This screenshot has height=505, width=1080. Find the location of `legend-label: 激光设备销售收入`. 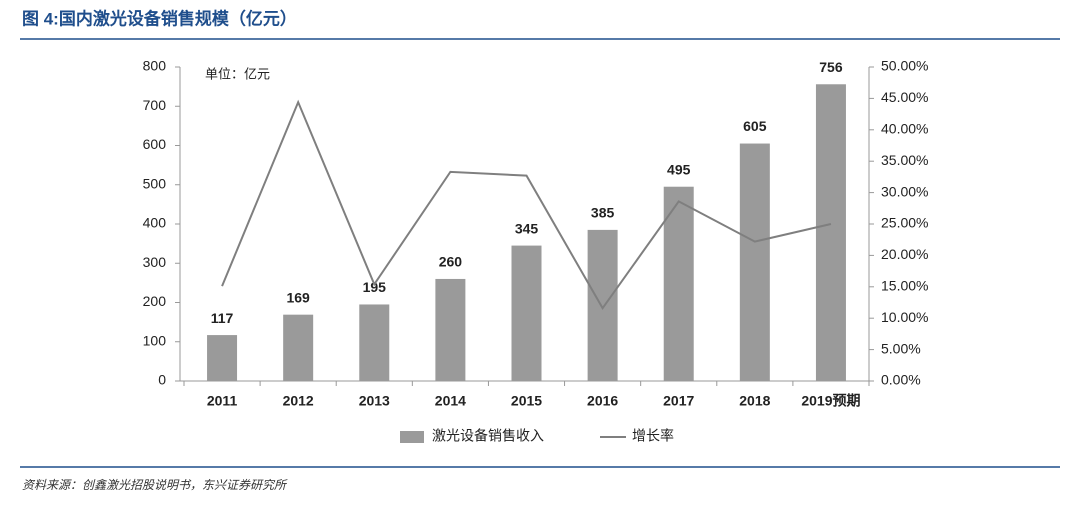

legend-label: 激光设备销售收入 is located at coordinates (488, 436).